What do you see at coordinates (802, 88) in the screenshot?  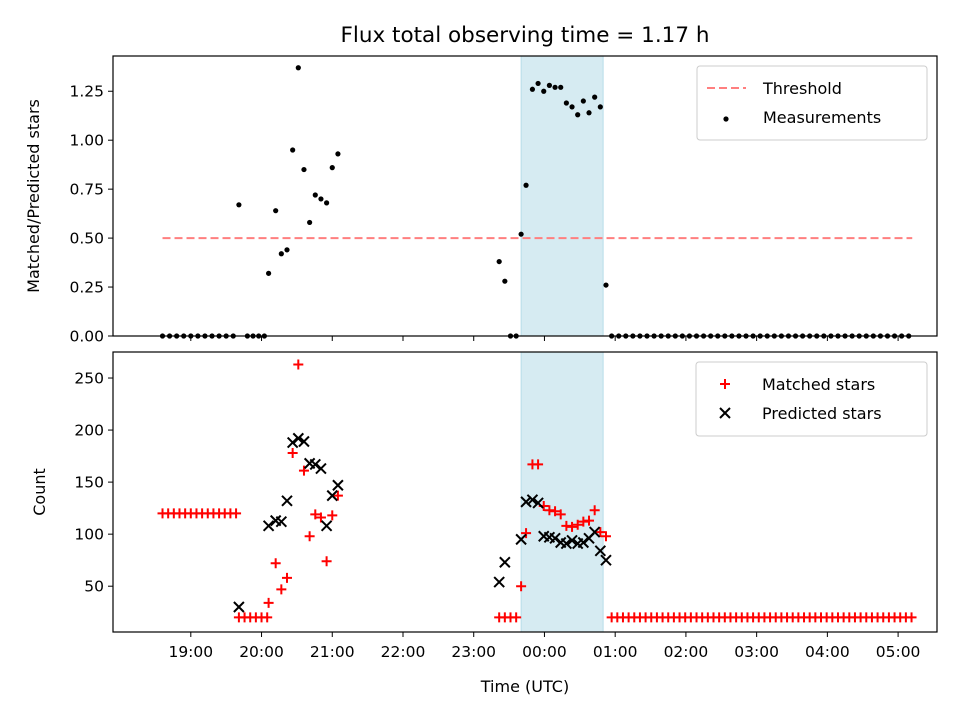 I see `top-legend-label-0: Threshold` at bounding box center [802, 88].